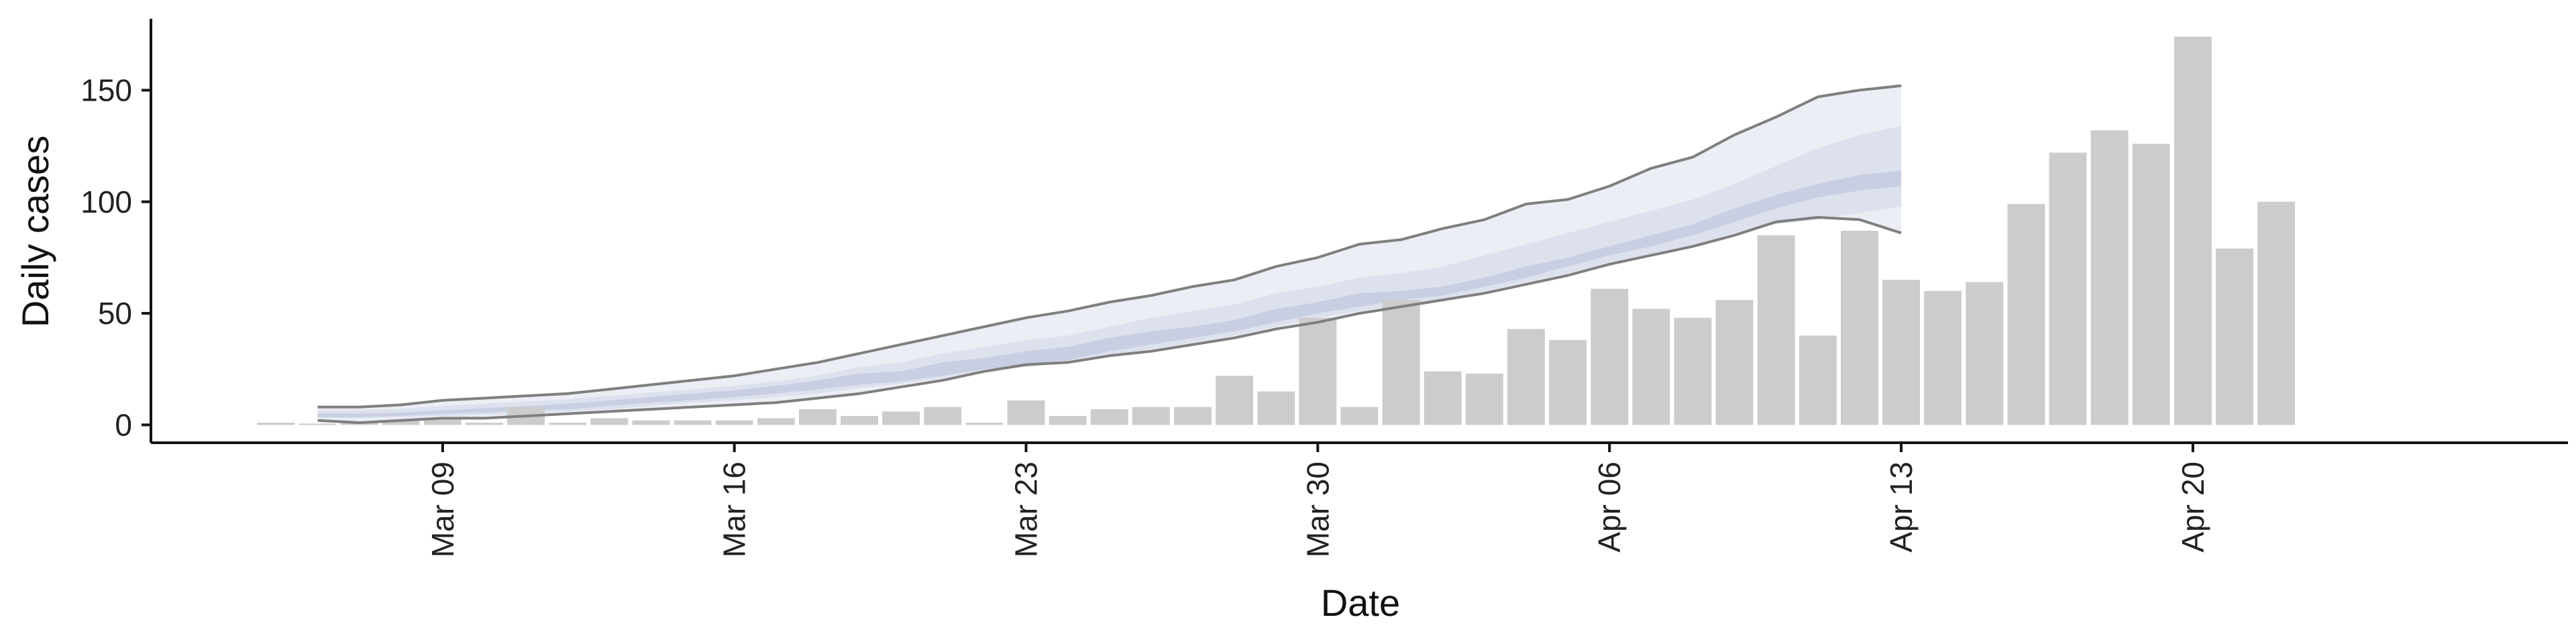 This screenshot has height=644, width=2576. I want to click on y-tick-label-50: 50, so click(115, 313).